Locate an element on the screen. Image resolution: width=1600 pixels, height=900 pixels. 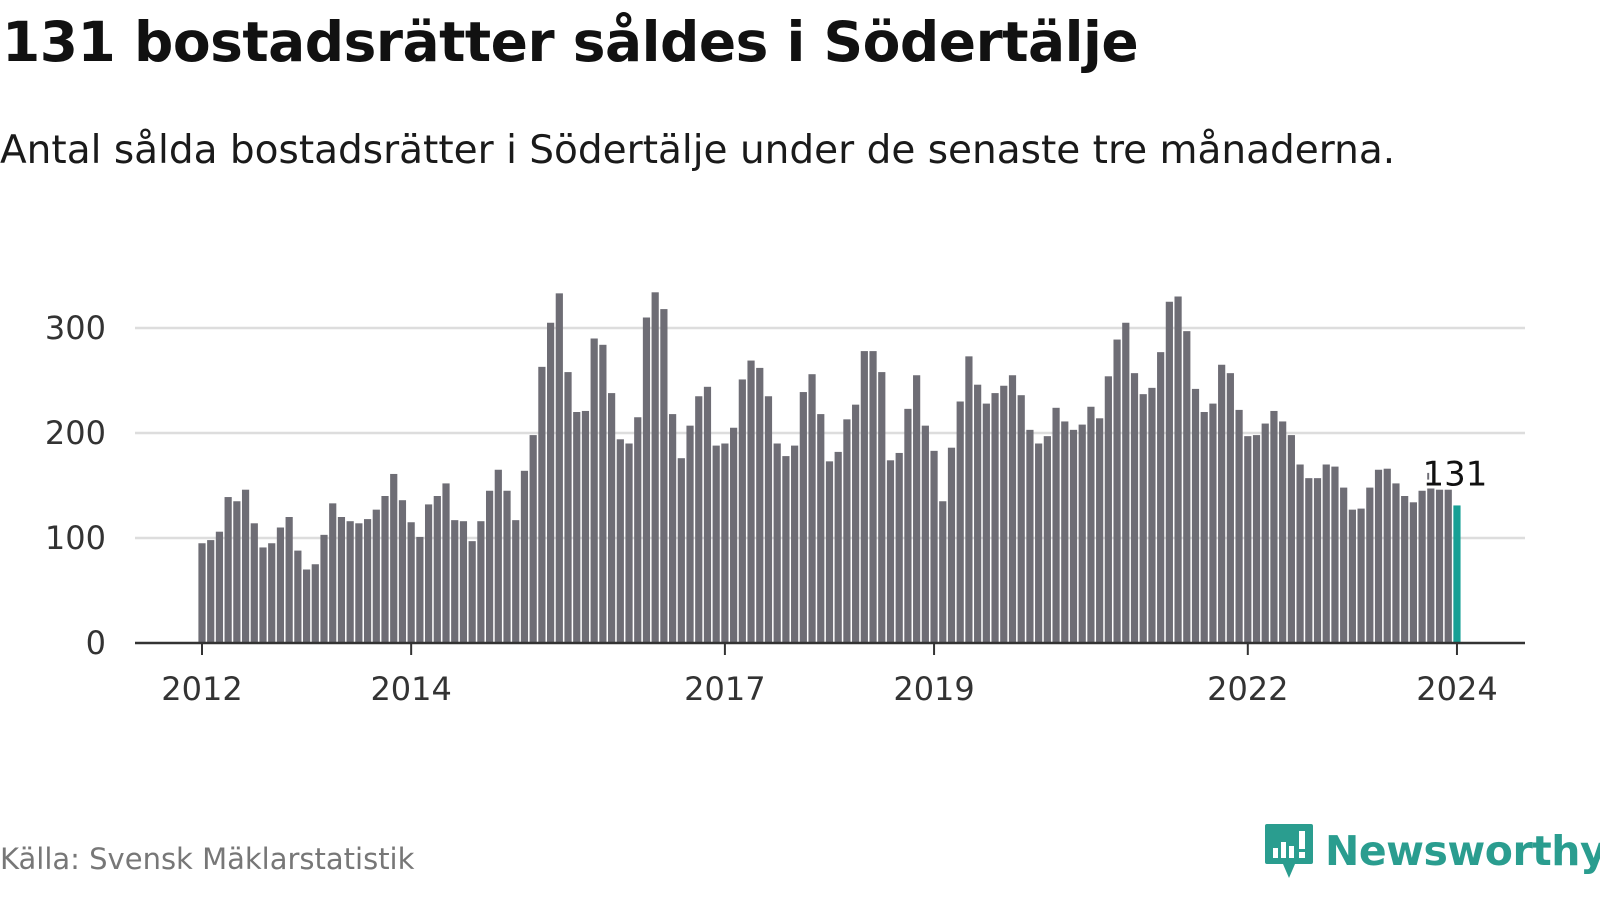
y-tick-label: 300 is located at coordinates (75, 328).